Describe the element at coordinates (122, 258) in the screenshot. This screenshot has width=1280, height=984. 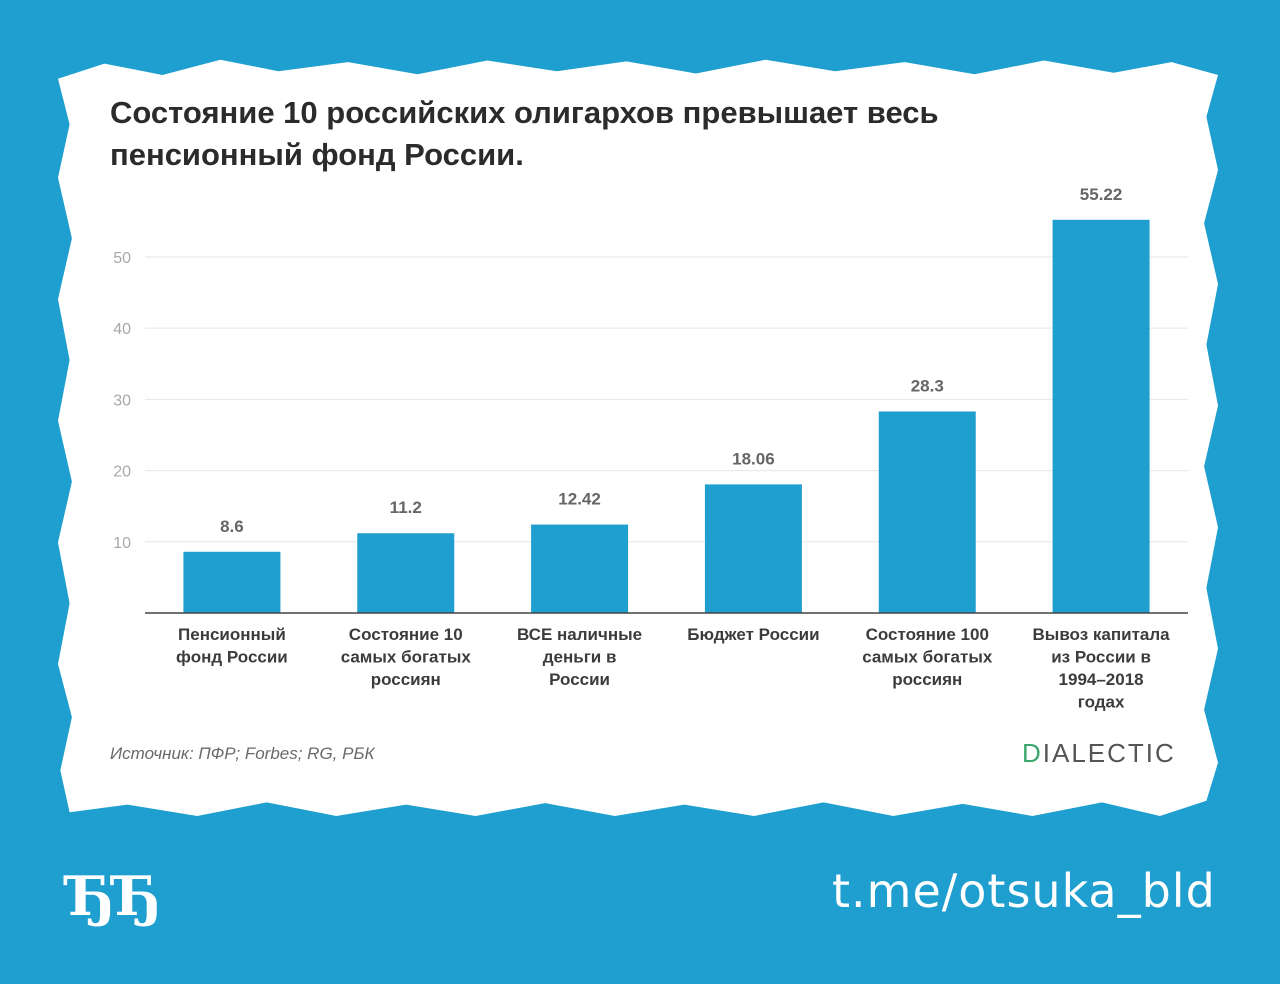
I see `y-tick-label: 50` at that location.